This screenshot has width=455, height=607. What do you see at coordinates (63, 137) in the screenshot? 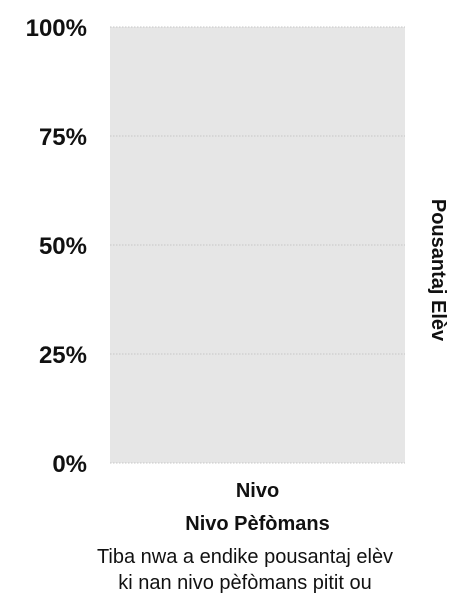
I see `y-tick-label-75: 75%` at bounding box center [63, 137].